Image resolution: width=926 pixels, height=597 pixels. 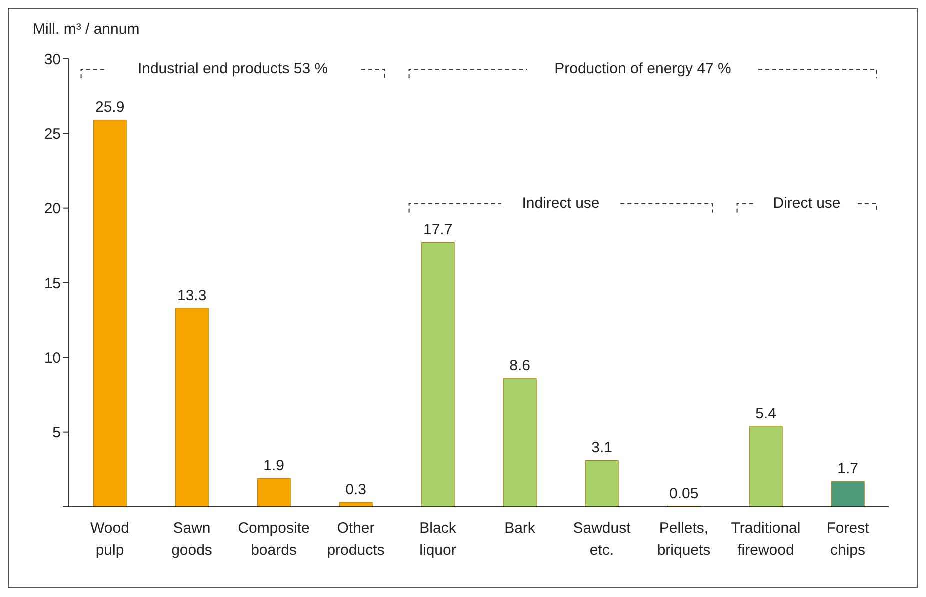 I want to click on data-label: 3.1, so click(x=602, y=448).